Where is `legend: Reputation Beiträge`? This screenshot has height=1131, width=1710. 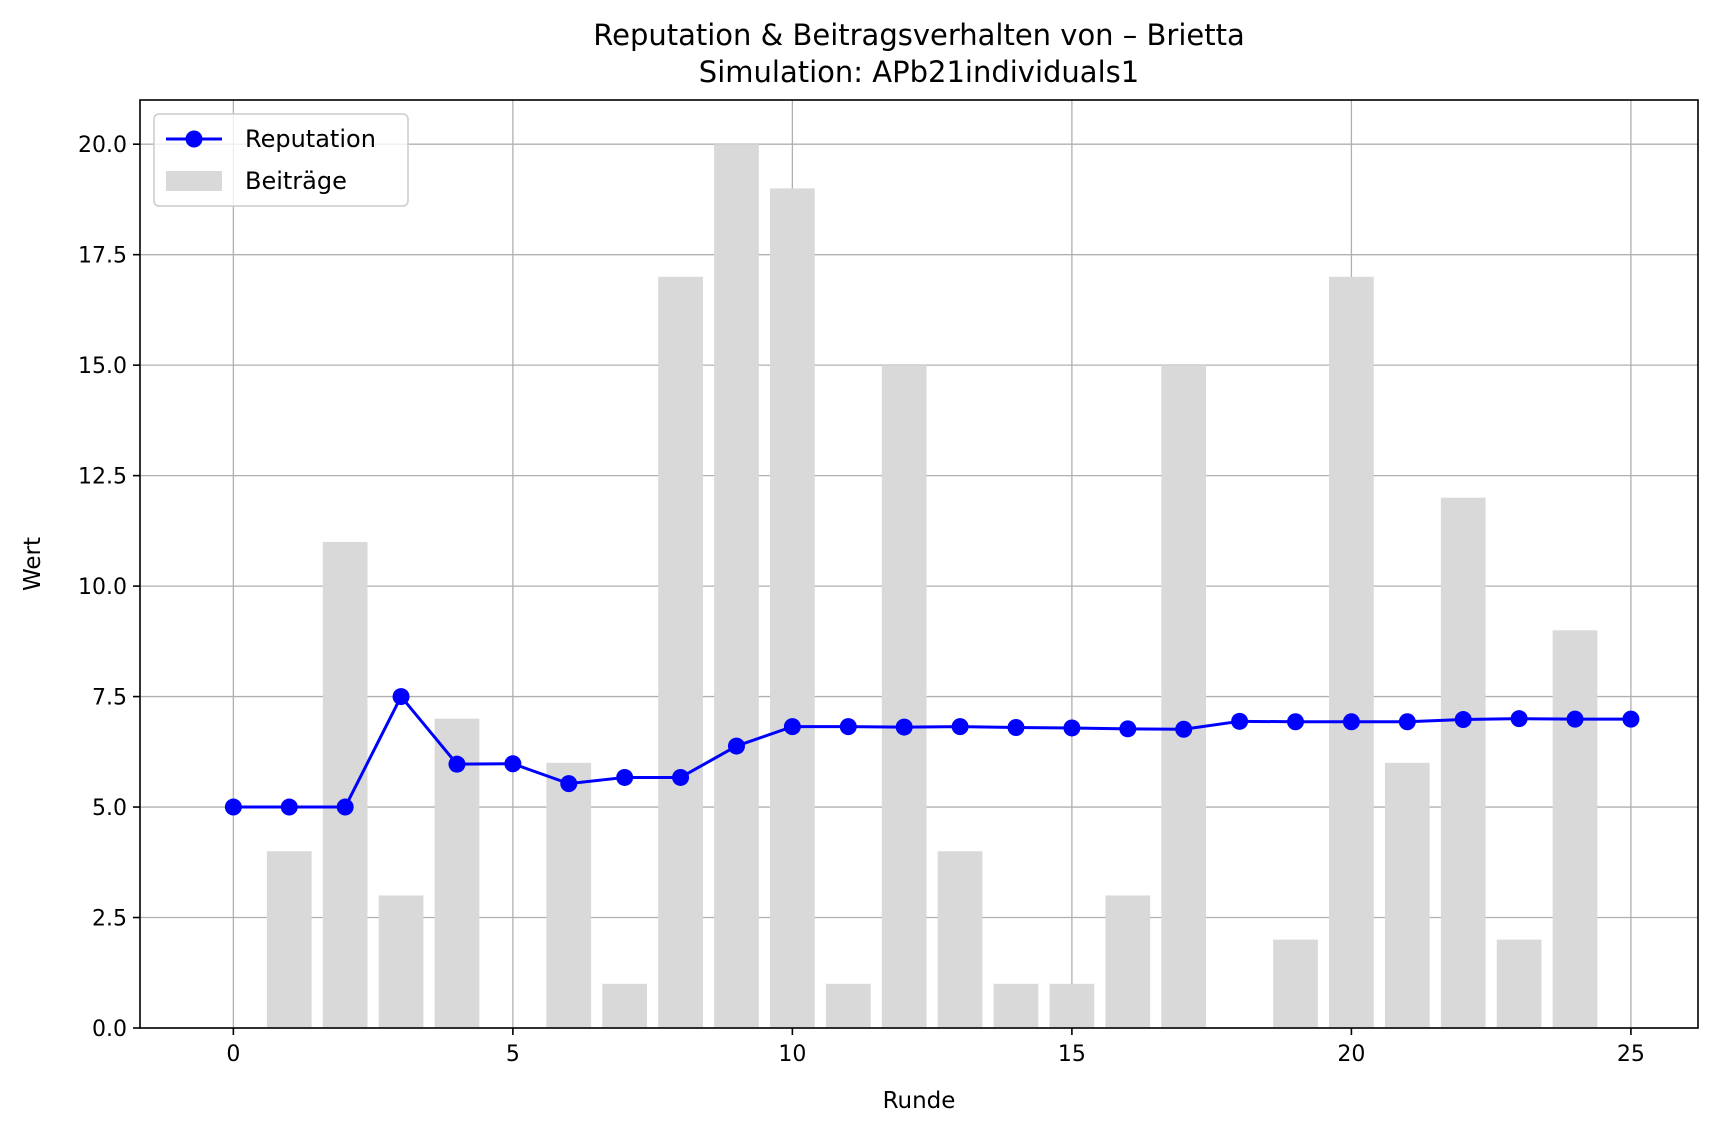
legend: Reputation Beiträge is located at coordinates (281, 160).